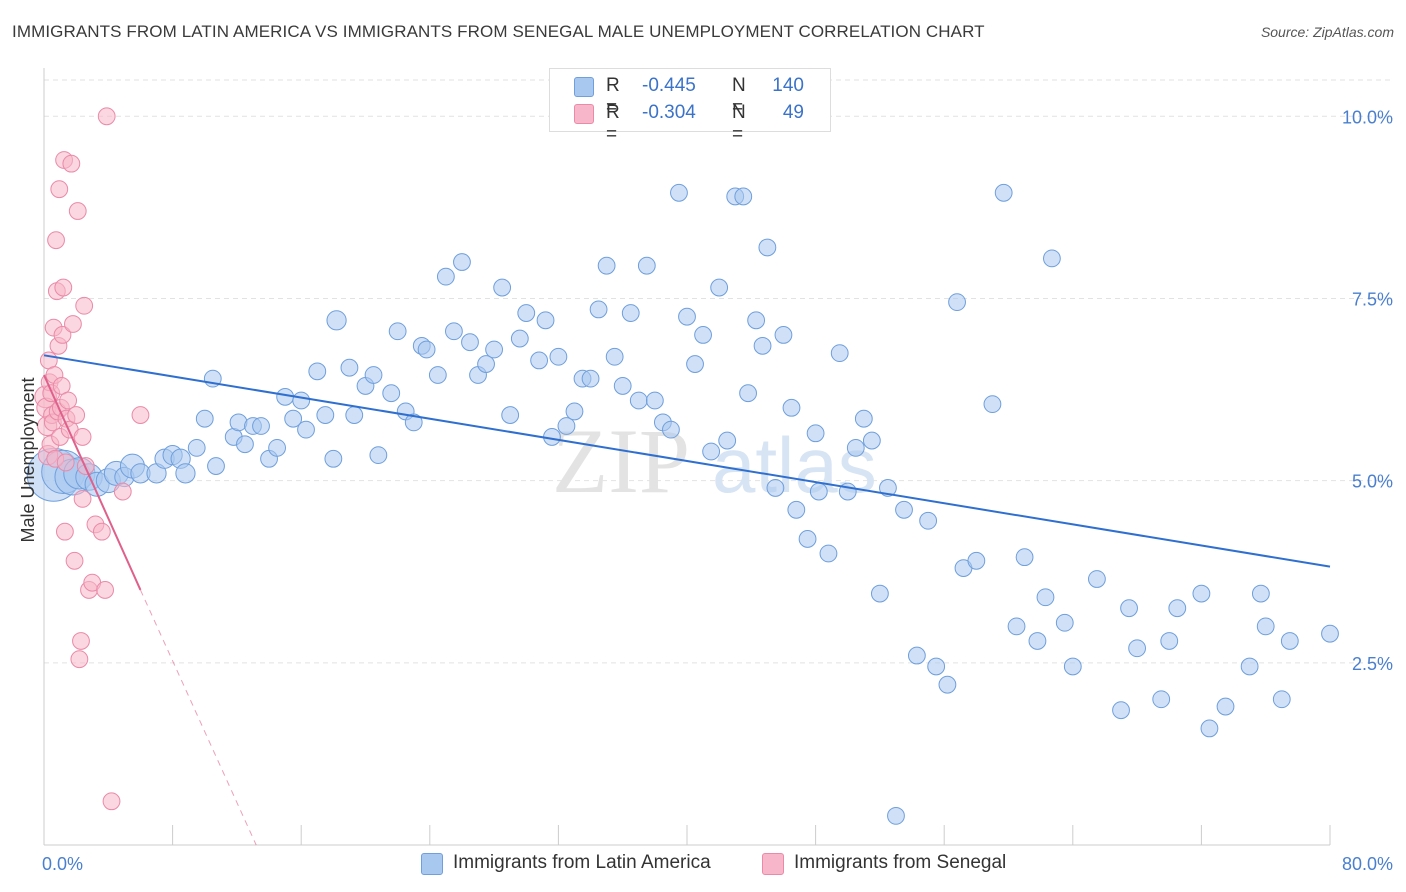 This screenshot has height=892, width=1406. I want to click on trend-line-senegal, so click(92, 482).